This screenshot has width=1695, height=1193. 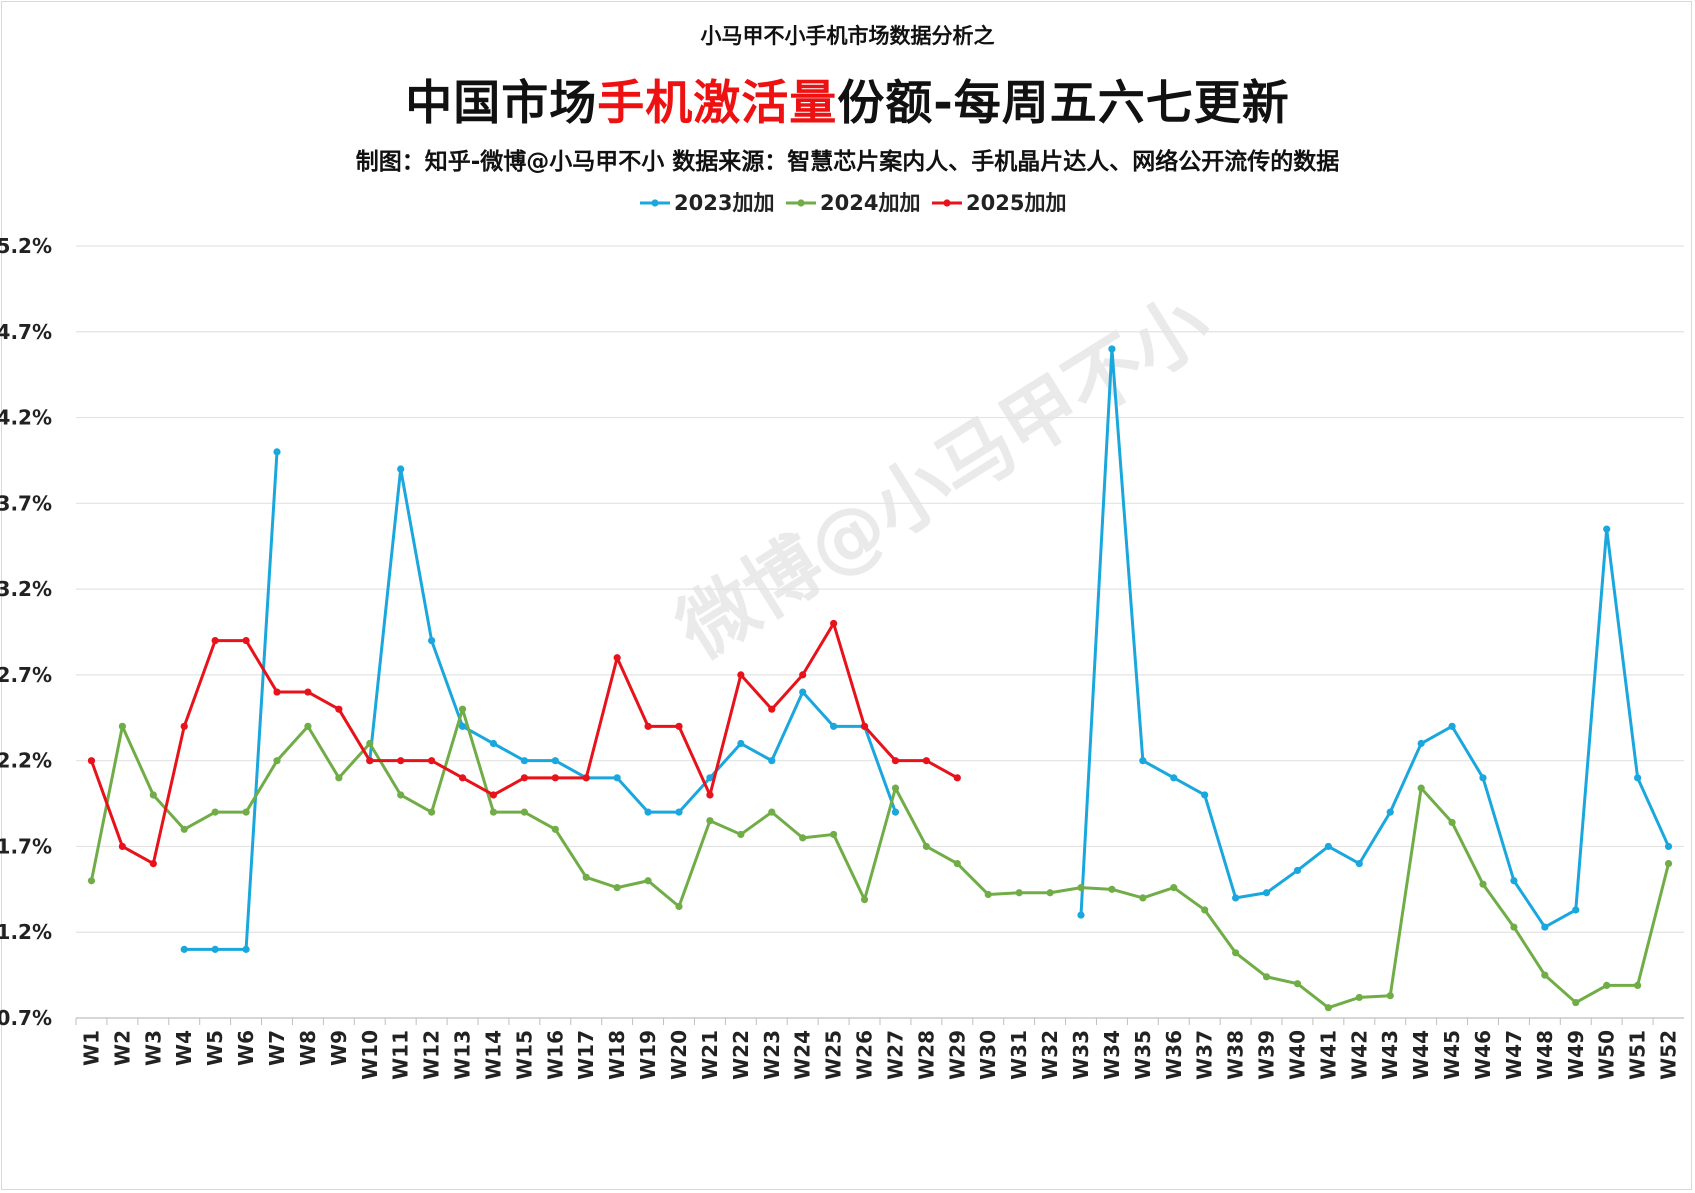 What do you see at coordinates (1669, 1055) in the screenshot?
I see `x-tick-label: W52` at bounding box center [1669, 1055].